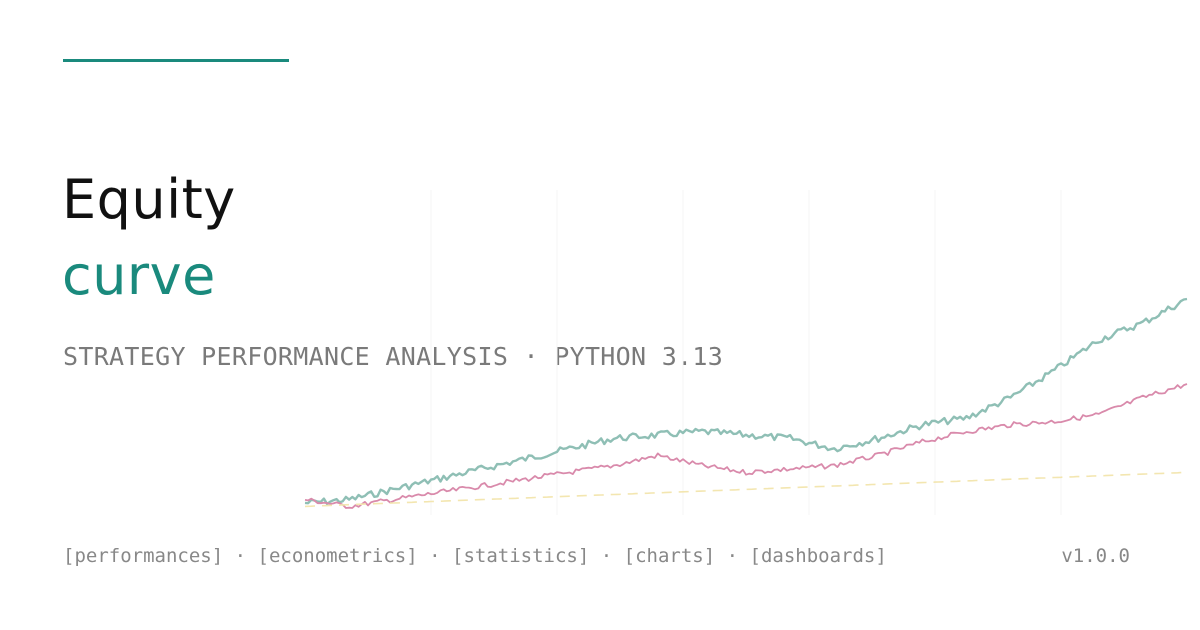 Image resolution: width=1200 pixels, height=630 pixels. What do you see at coordinates (818, 556) in the screenshot?
I see `tag-dashboards: [dashboards]` at bounding box center [818, 556].